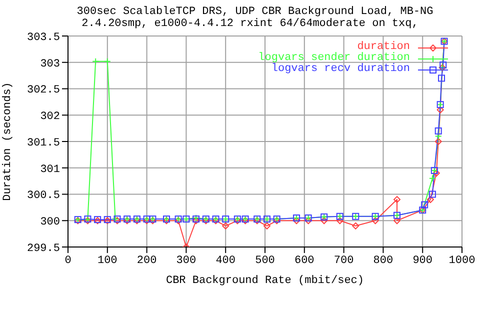 This screenshot has height=320, width=480. Describe the element at coordinates (50, 117) in the screenshot. I see `y-tick-label: 302` at that location.